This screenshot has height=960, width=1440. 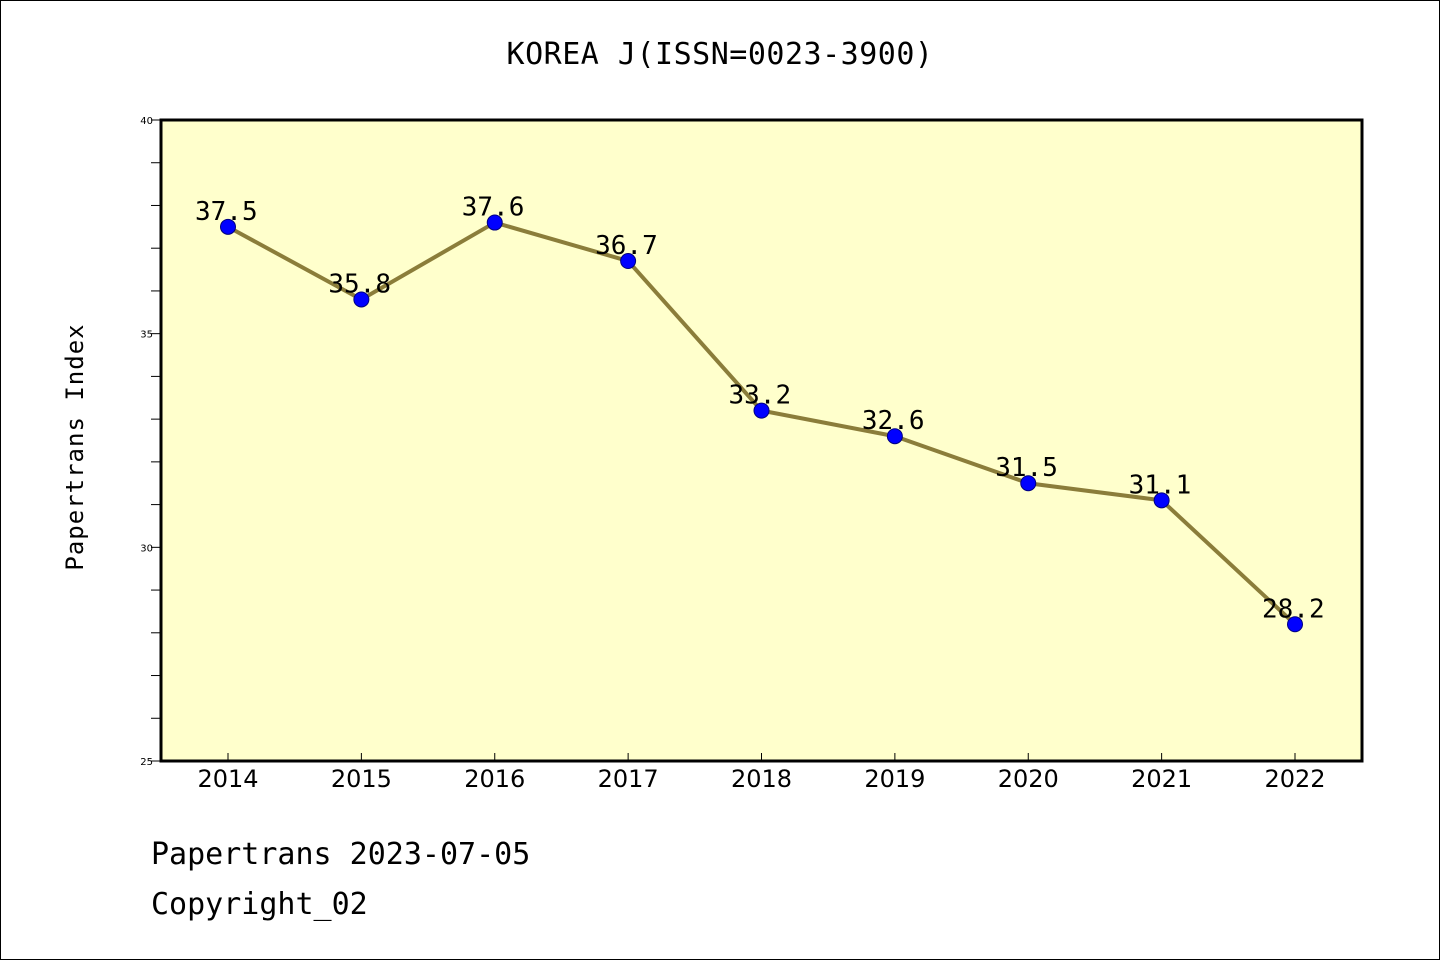 I want to click on x-tick-label: 2022, so click(x=1294, y=779).